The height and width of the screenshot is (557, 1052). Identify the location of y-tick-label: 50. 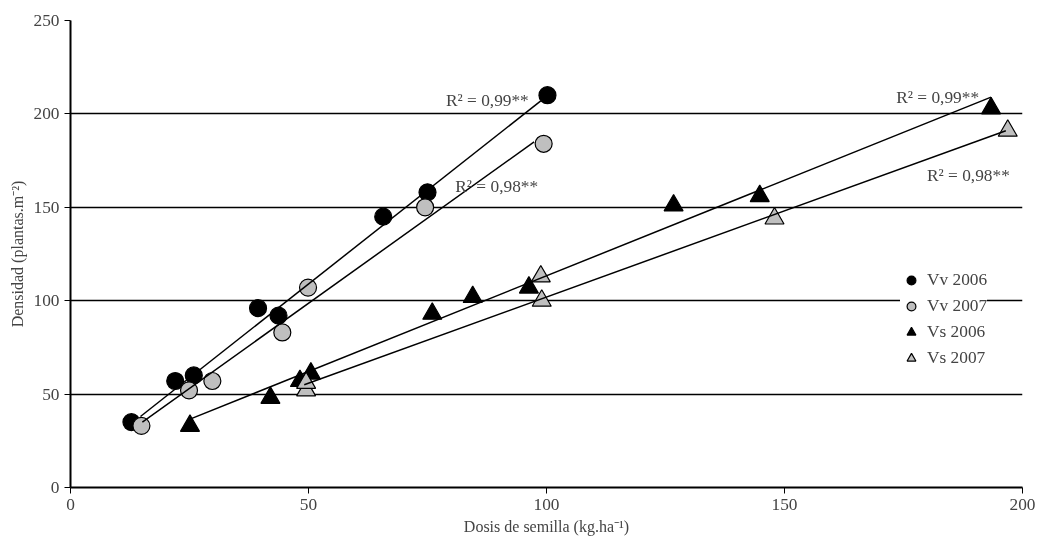
(51, 394).